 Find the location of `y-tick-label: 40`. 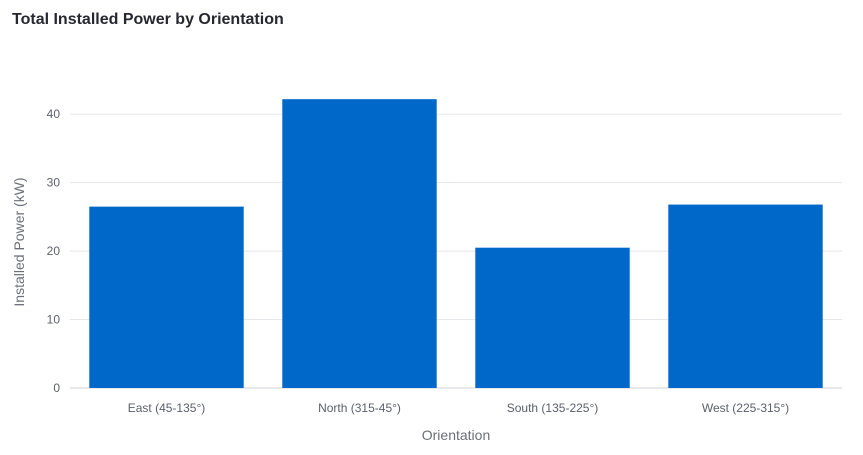

y-tick-label: 40 is located at coordinates (54, 114).